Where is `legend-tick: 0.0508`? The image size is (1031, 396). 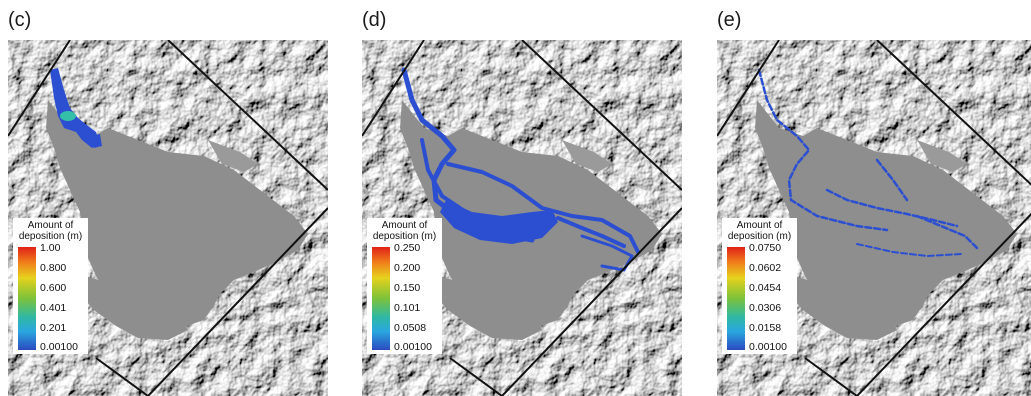
legend-tick: 0.0508 is located at coordinates (410, 328).